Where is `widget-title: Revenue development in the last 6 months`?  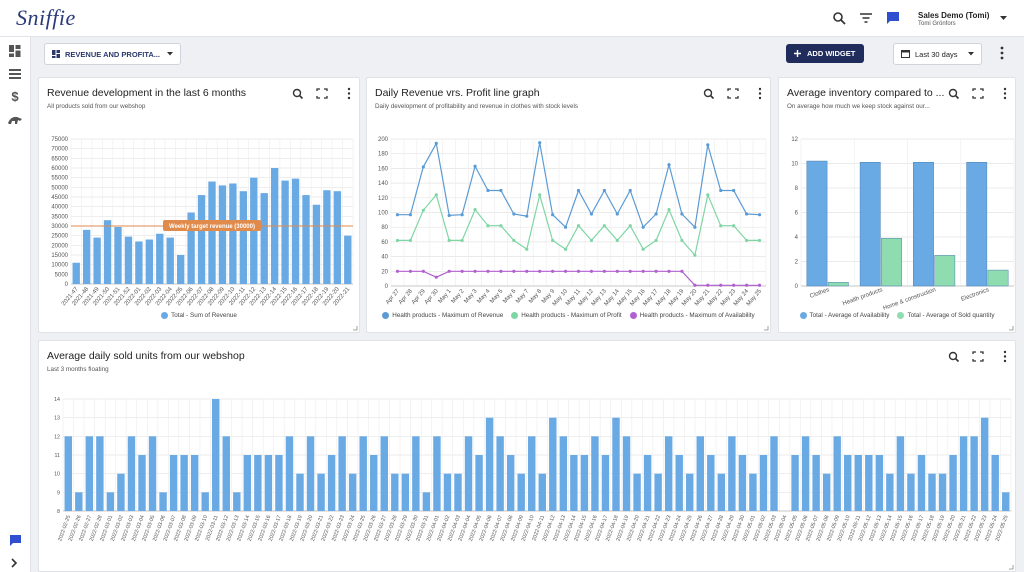 widget-title: Revenue development in the last 6 months is located at coordinates (147, 93).